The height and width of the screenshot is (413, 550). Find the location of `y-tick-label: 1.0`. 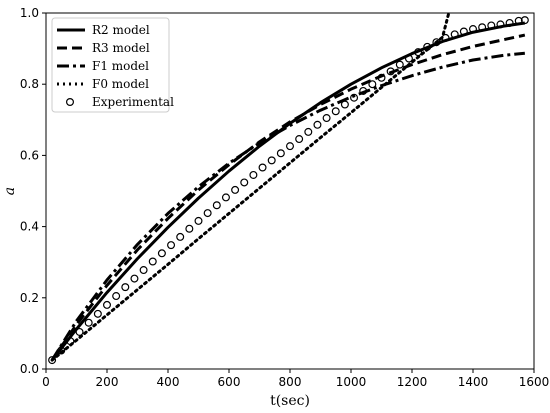

y-tick-label: 1.0 is located at coordinates (29, 13).